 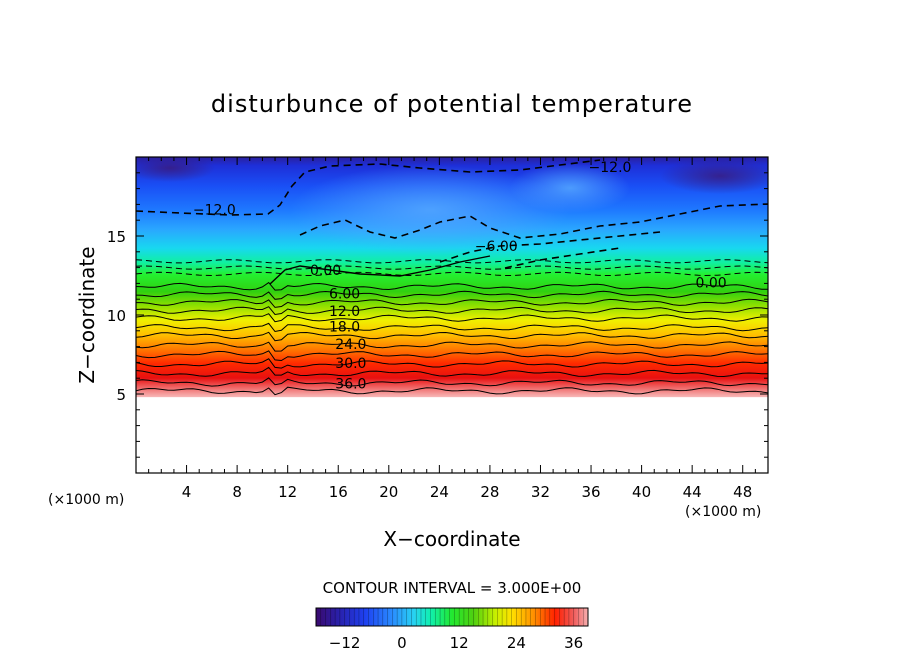 What do you see at coordinates (692, 492) in the screenshot?
I see `x-tick-label: 44` at bounding box center [692, 492].